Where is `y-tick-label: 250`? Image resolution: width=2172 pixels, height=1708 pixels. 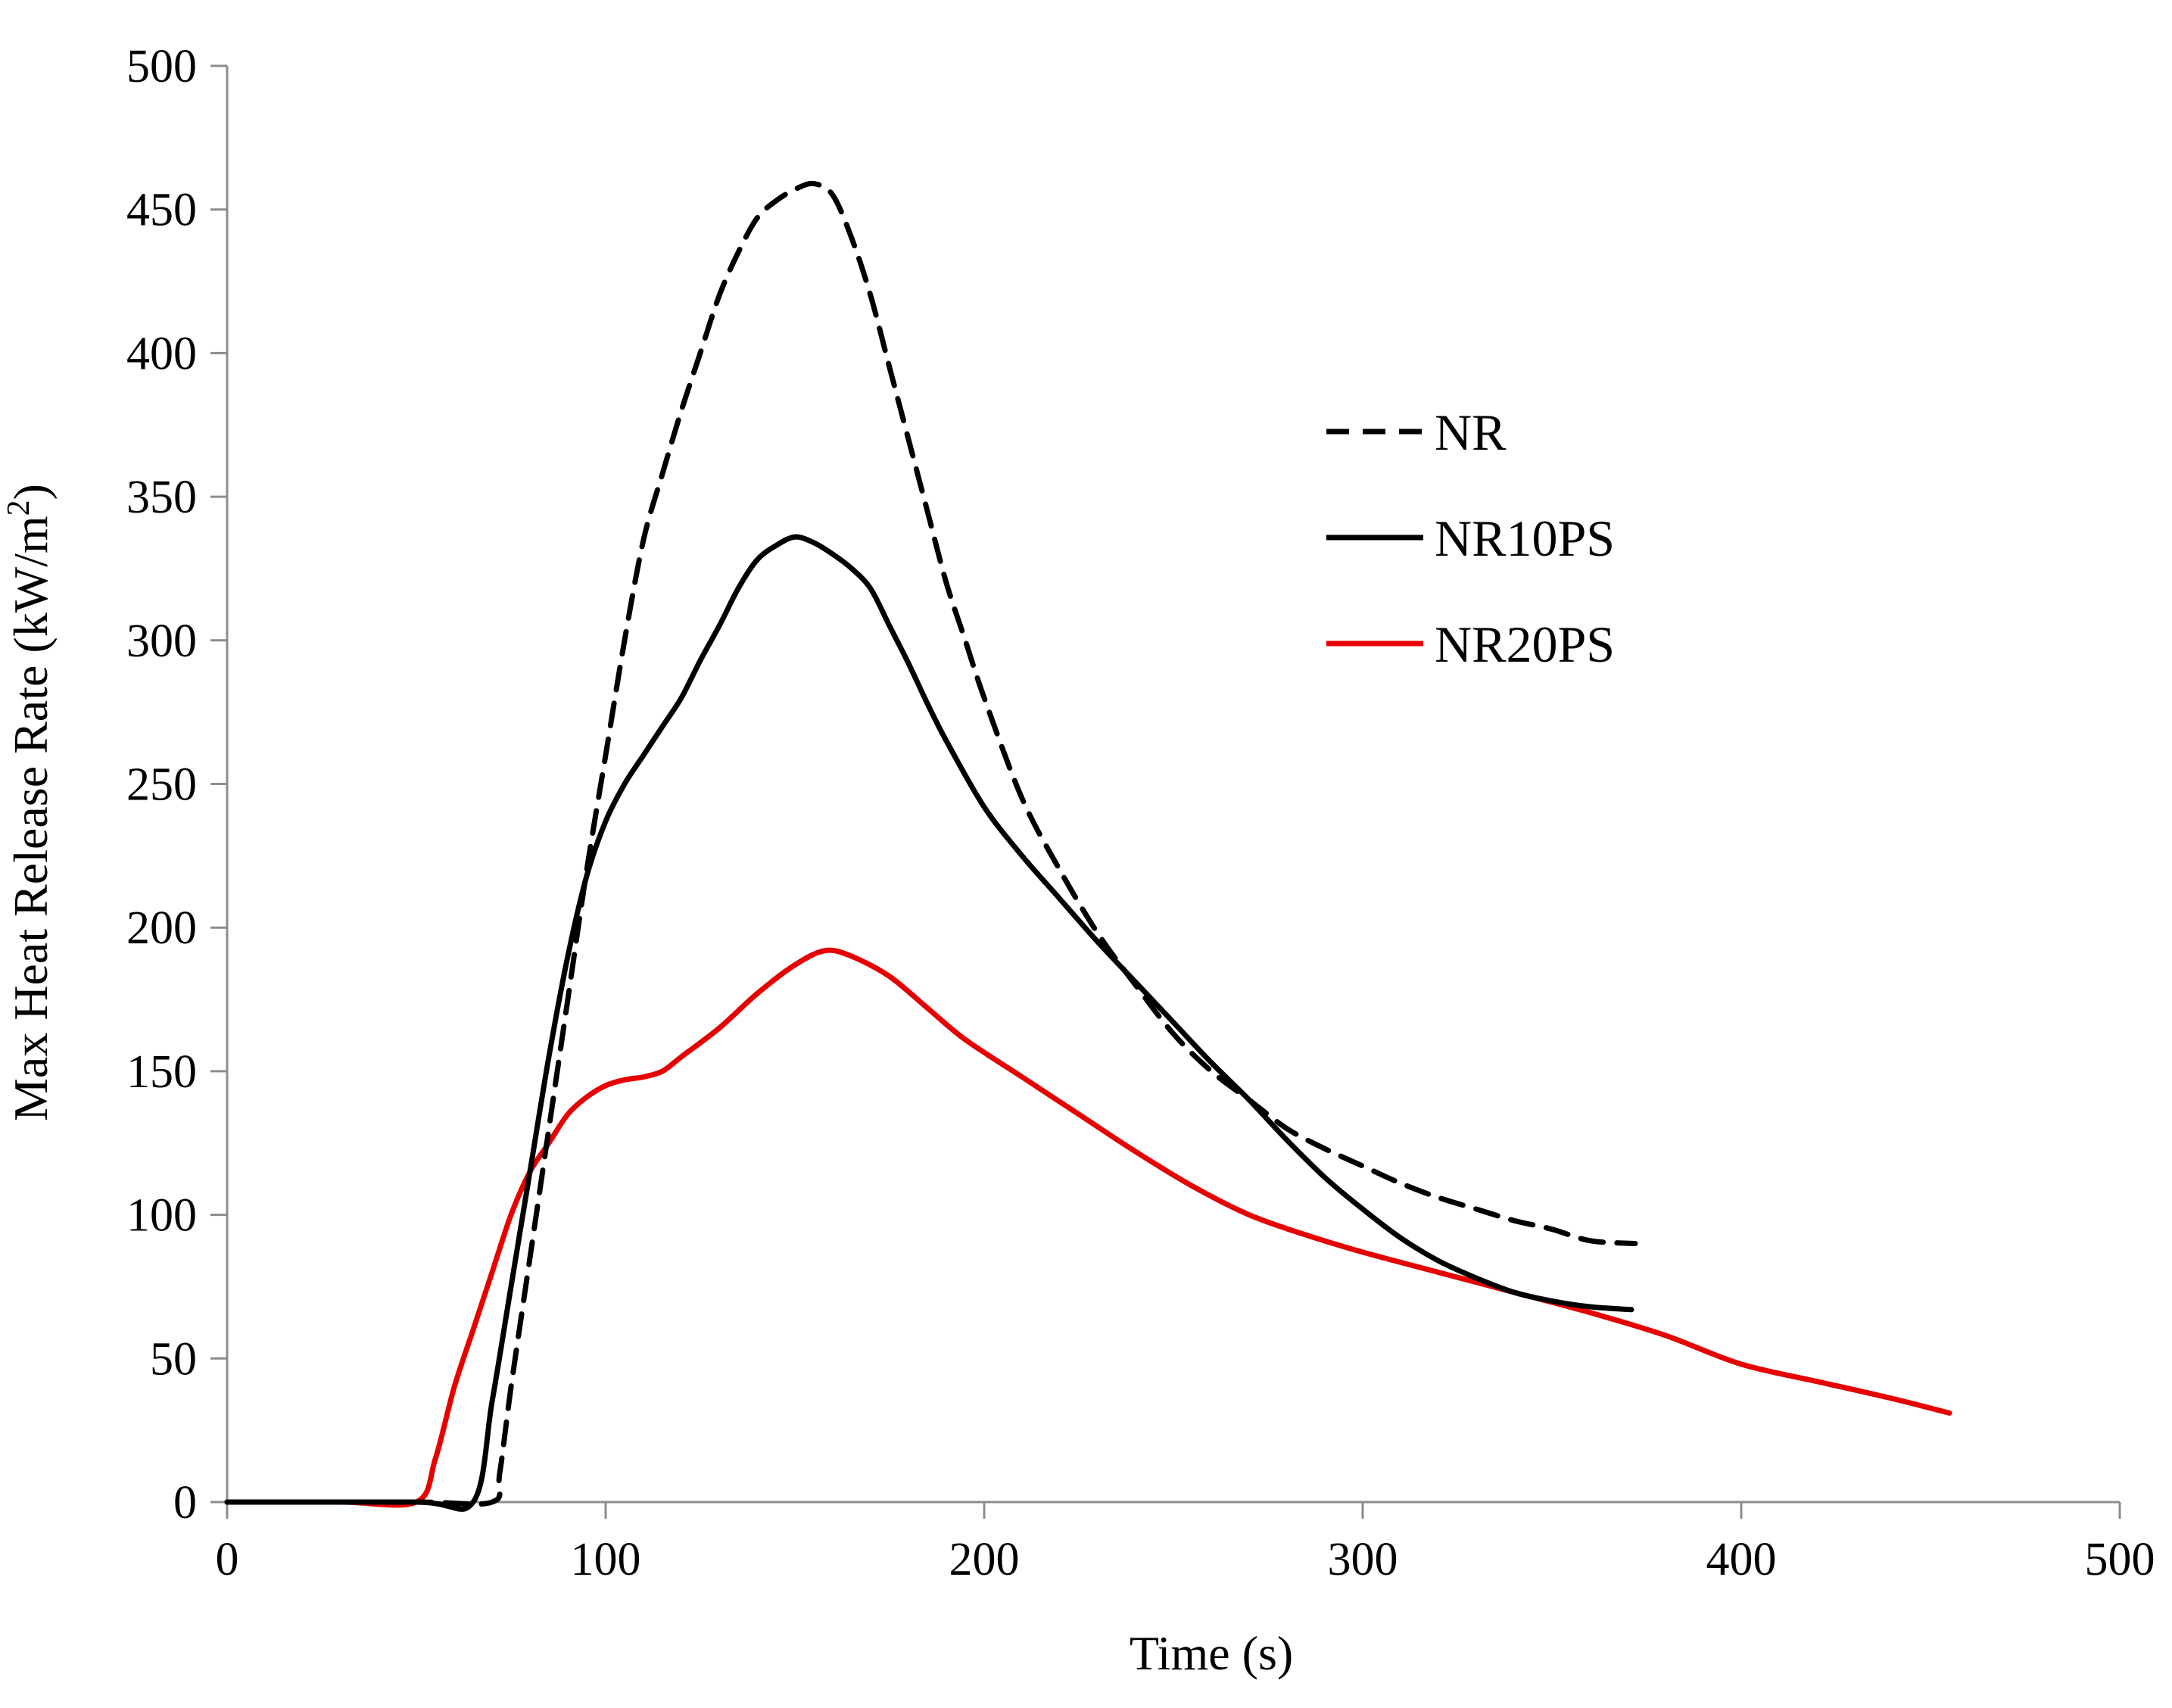
y-tick-label: 250 is located at coordinates (161, 785).